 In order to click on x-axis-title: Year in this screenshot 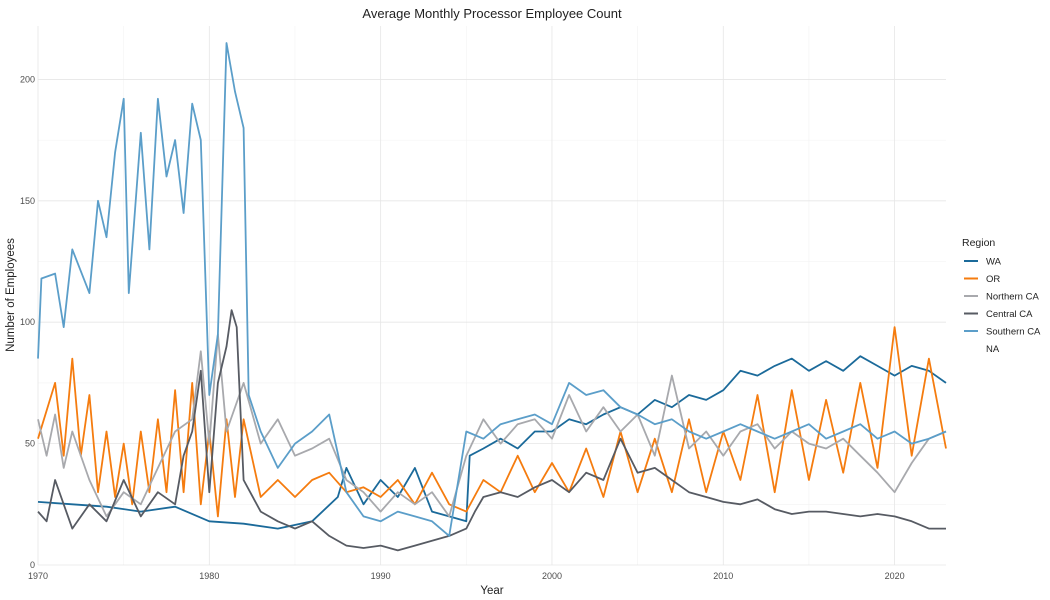, I will do `click(491, 591)`.